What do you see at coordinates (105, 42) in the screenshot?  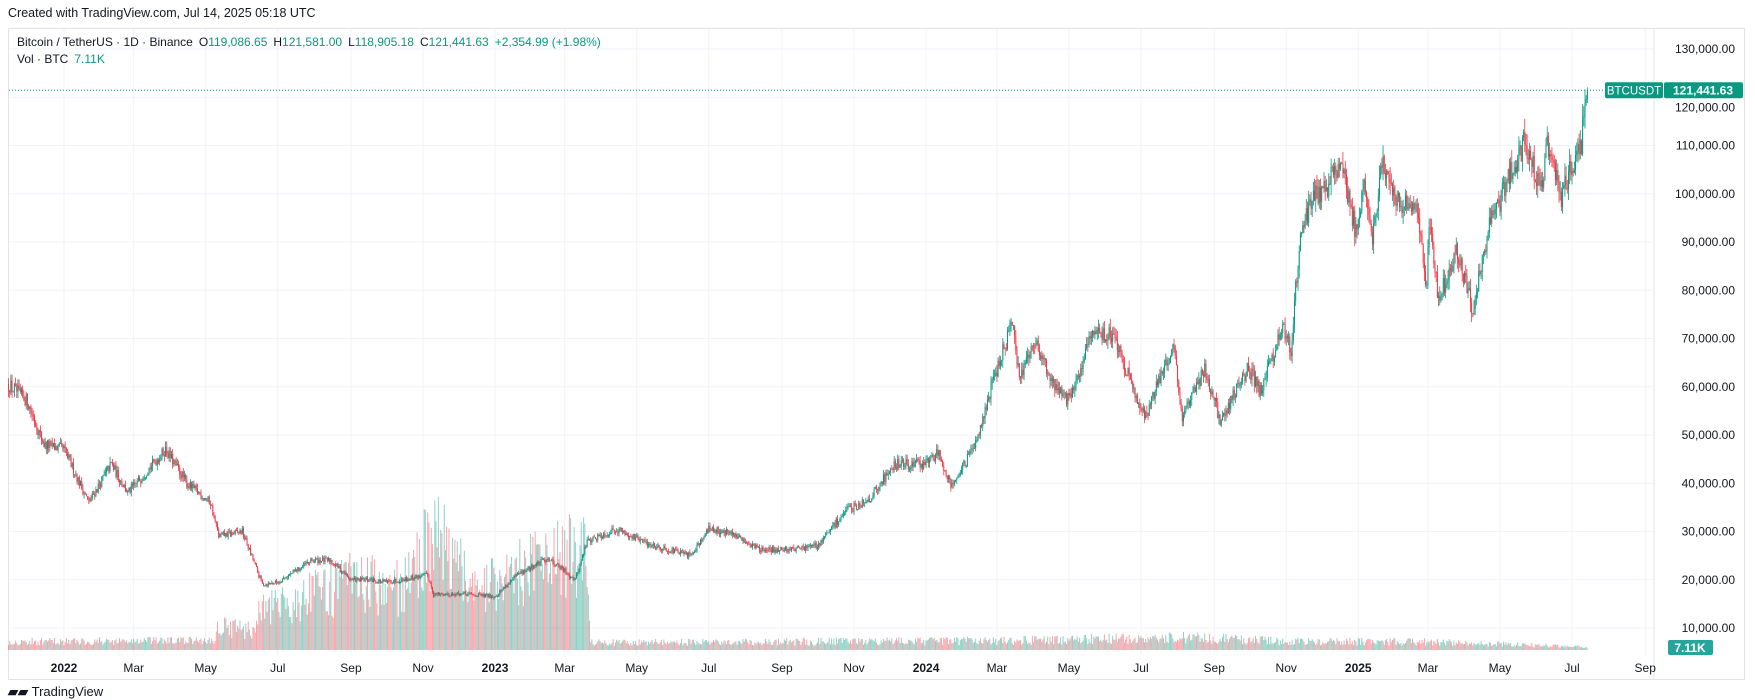 I see `symbol-title: Bitcoin / TetherUS · 1D · Binance` at bounding box center [105, 42].